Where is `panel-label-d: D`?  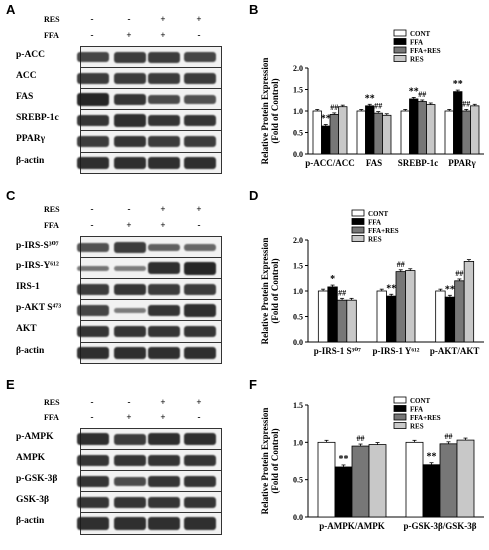 panel-label-d: D is located at coordinates (254, 195).